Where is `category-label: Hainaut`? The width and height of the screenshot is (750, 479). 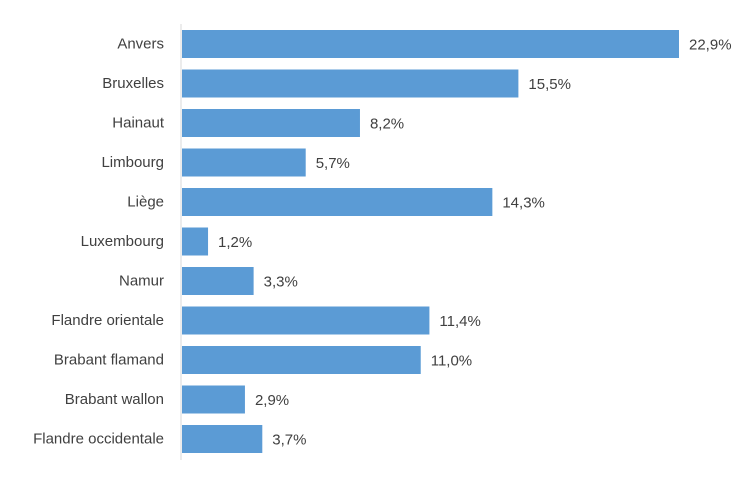
category-label: Hainaut is located at coordinates (138, 123).